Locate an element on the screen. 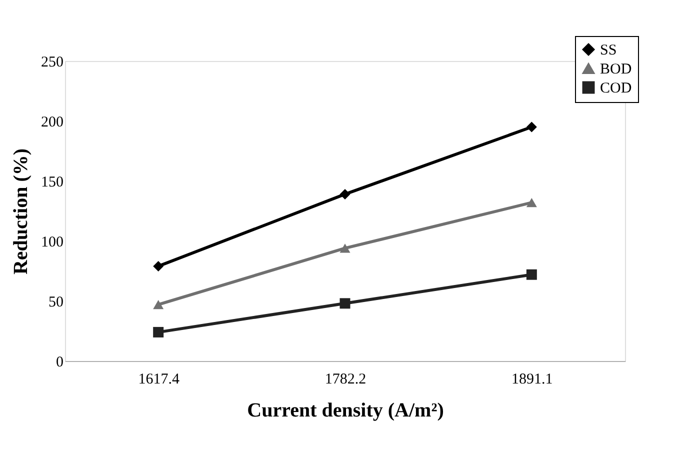 The image size is (698, 461). legend-label: BOD is located at coordinates (616, 70).